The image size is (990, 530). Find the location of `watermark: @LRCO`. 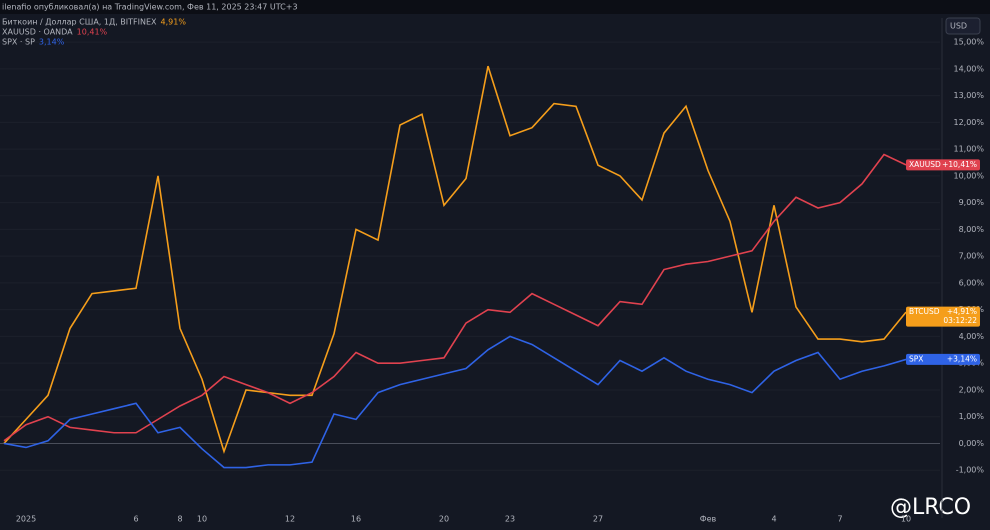

watermark: @LRCO is located at coordinates (930, 507).